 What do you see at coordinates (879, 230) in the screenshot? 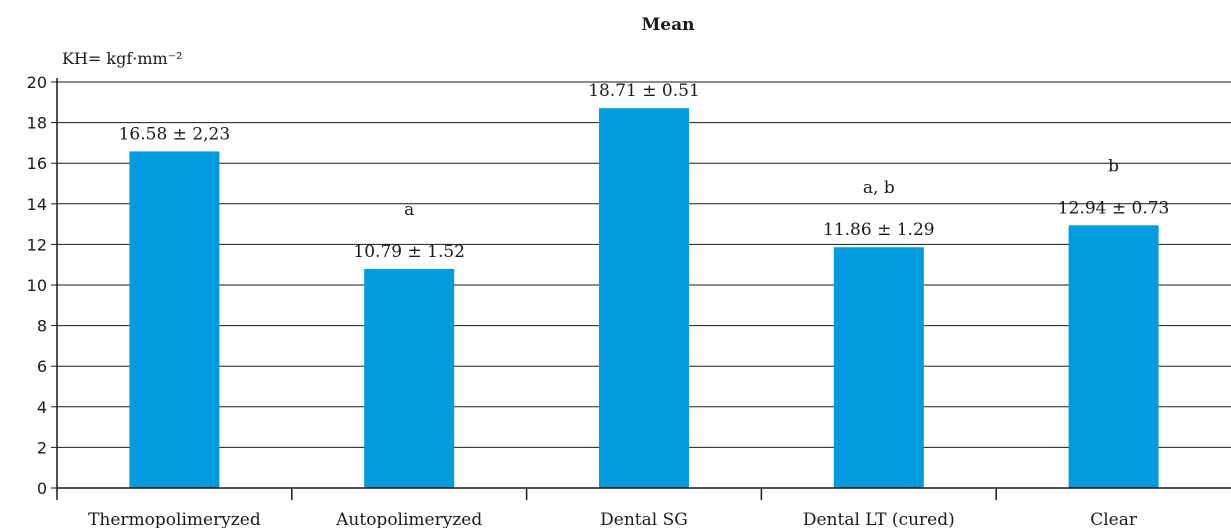
I see `data-label: 11.86 ± 1.29` at bounding box center [879, 230].